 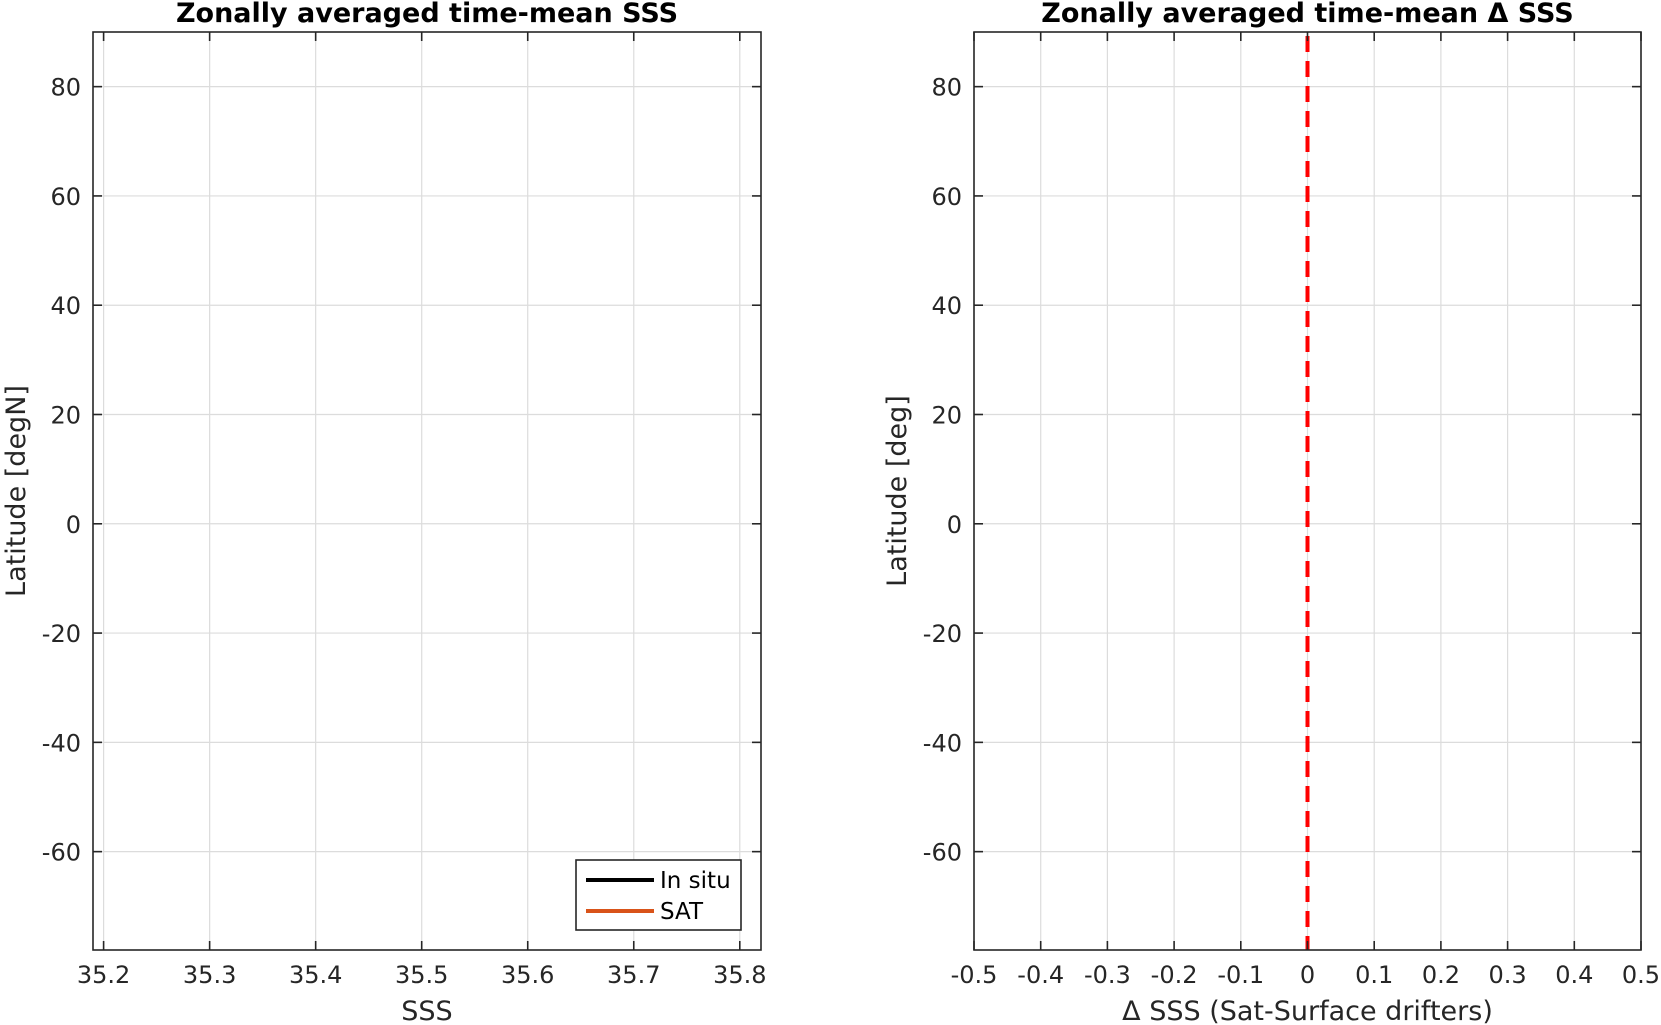 I want to click on x-tick-label: -0.4, so click(x=1040, y=975).